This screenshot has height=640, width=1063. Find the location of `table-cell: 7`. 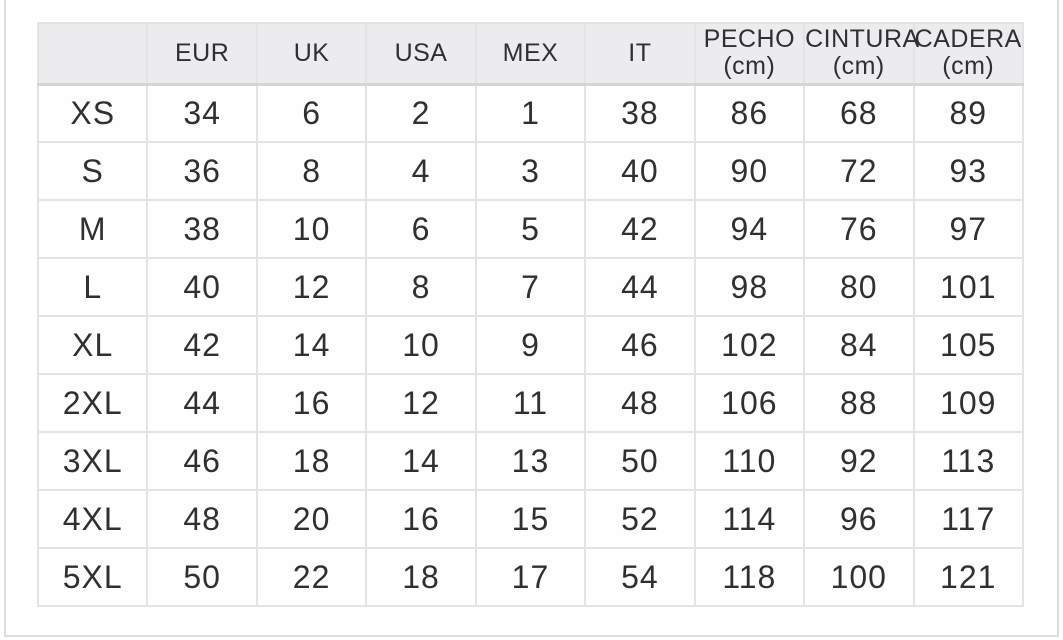

table-cell: 7 is located at coordinates (530, 287).